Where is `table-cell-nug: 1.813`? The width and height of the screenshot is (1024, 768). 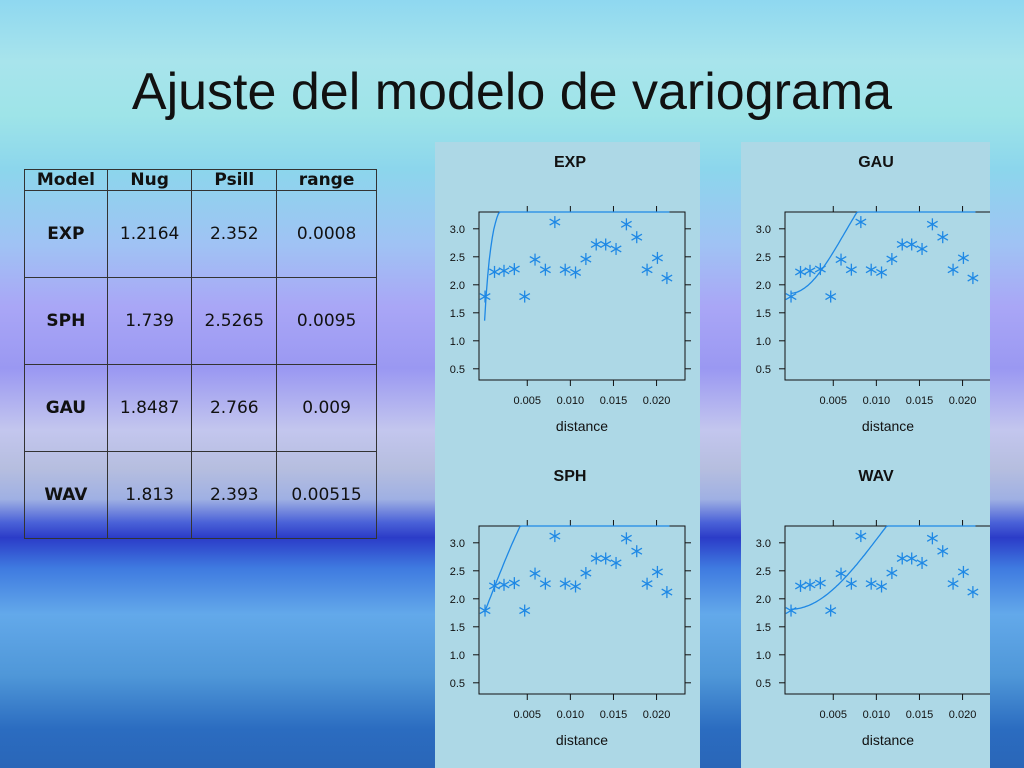 table-cell-nug: 1.813 is located at coordinates (149, 495).